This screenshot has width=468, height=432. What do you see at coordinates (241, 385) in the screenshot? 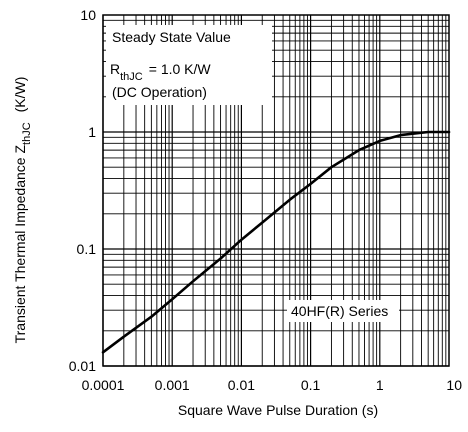
I see `x-tick-label: 0.01` at bounding box center [241, 385].